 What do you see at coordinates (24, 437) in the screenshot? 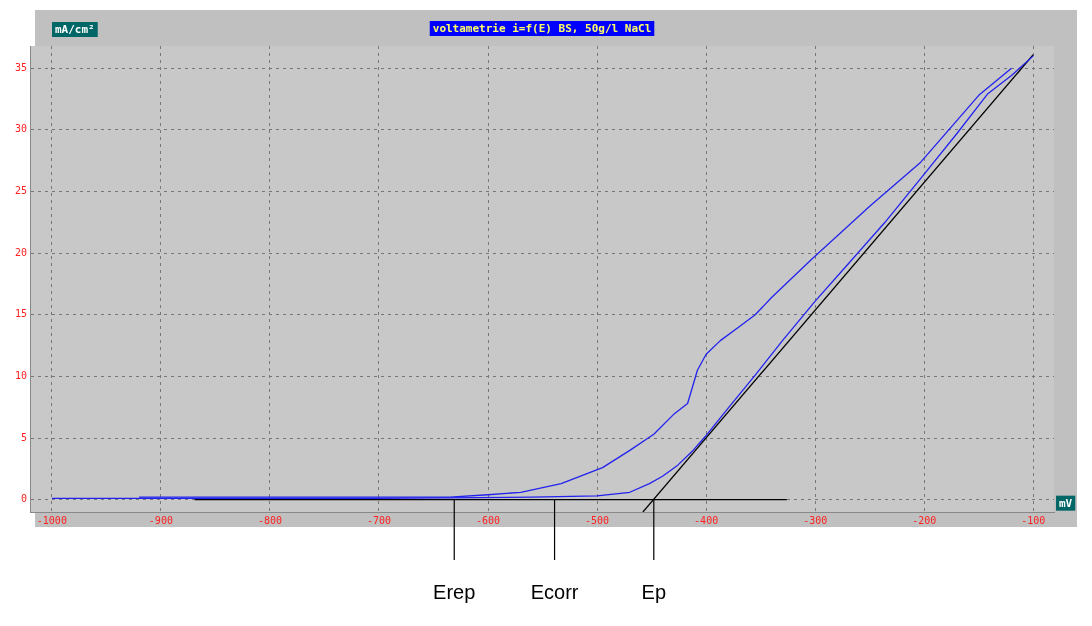
I see `y-tick-label: 5` at bounding box center [24, 437].